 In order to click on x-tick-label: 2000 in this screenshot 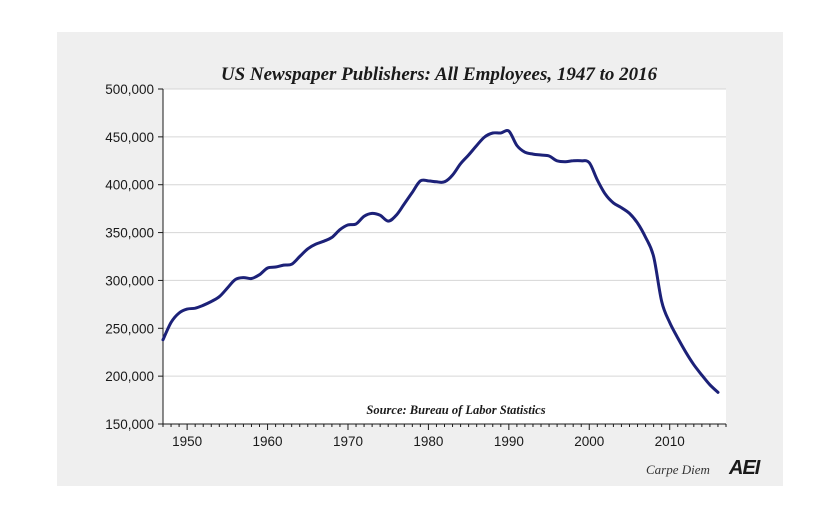, I will do `click(589, 441)`.